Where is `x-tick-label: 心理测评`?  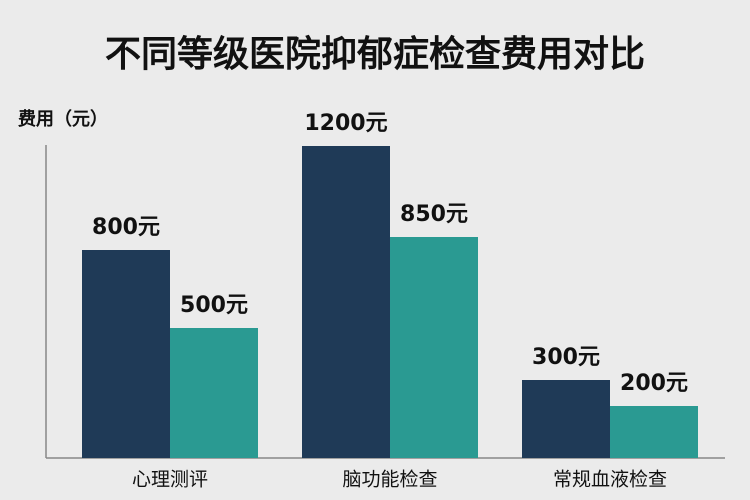 x-tick-label: 心理测评 is located at coordinates (170, 480).